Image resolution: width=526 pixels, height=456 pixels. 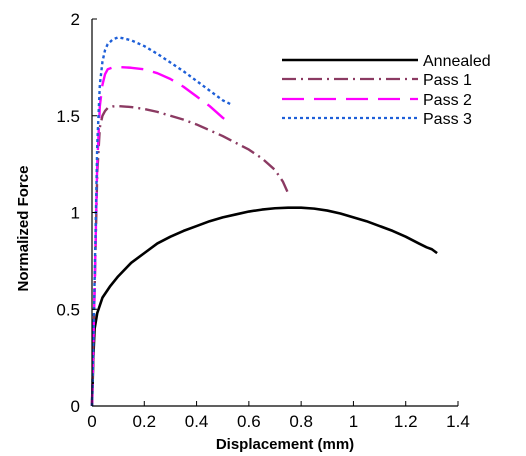 I want to click on x-tick-label: 0.6, so click(x=249, y=421).